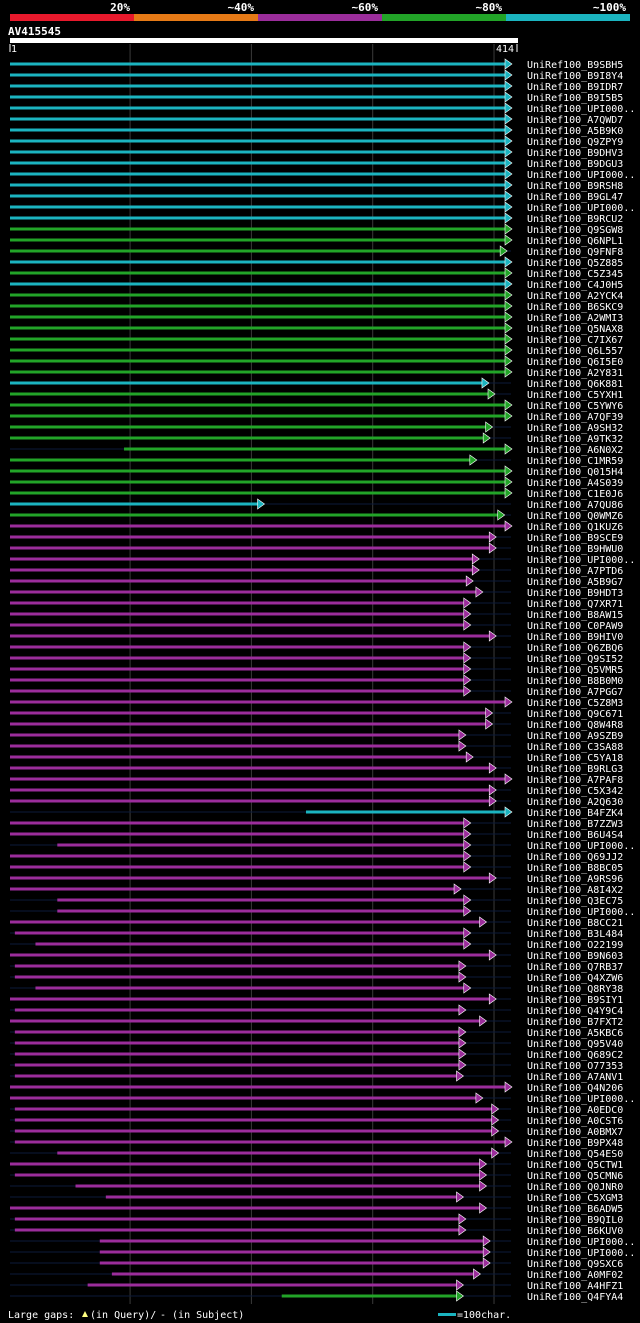  I want to click on hit-label: UniRef100_C5YWY6, so click(575, 406).